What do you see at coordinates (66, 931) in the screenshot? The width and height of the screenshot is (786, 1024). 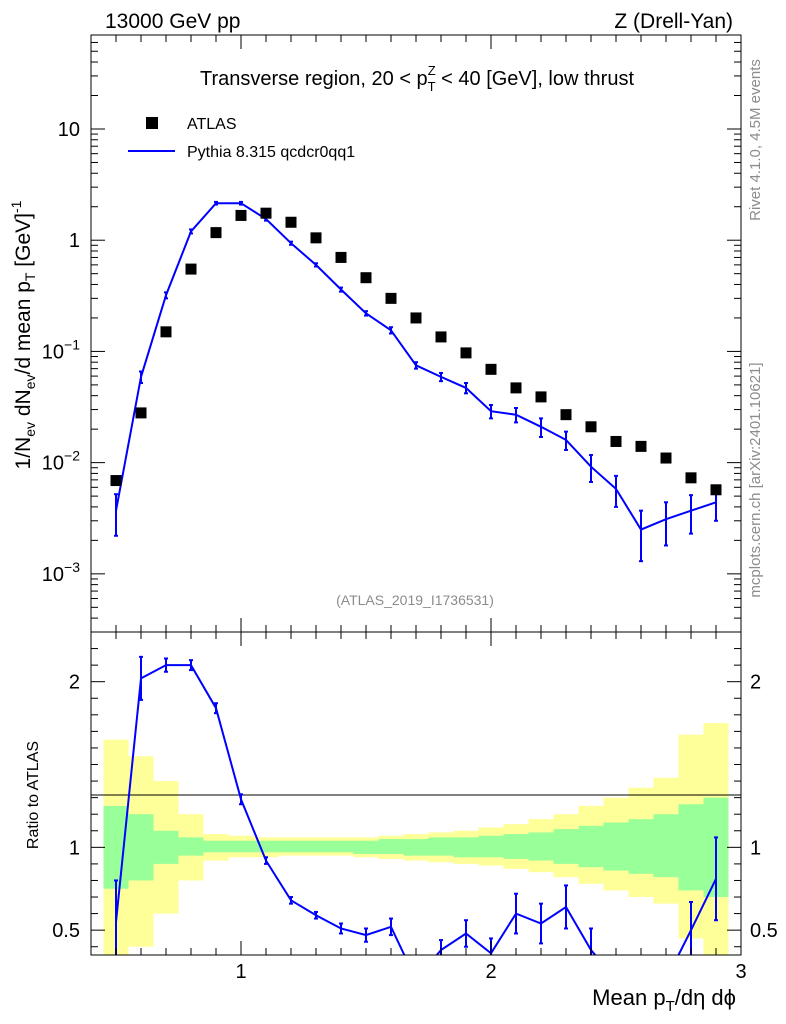 I see `ratio-y-tick-label-left: 0.5` at bounding box center [66, 931].